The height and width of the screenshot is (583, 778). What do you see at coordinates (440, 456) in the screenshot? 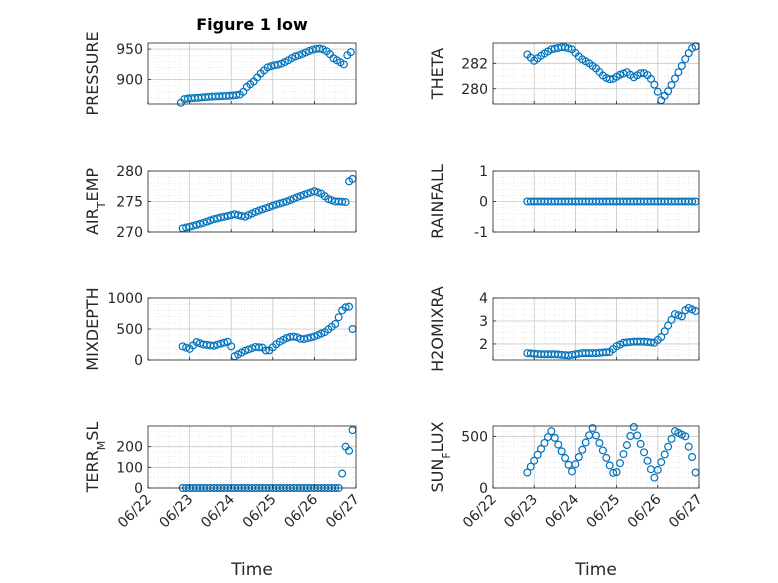
I see `y-axis-label: SUNFLUX` at bounding box center [440, 456].